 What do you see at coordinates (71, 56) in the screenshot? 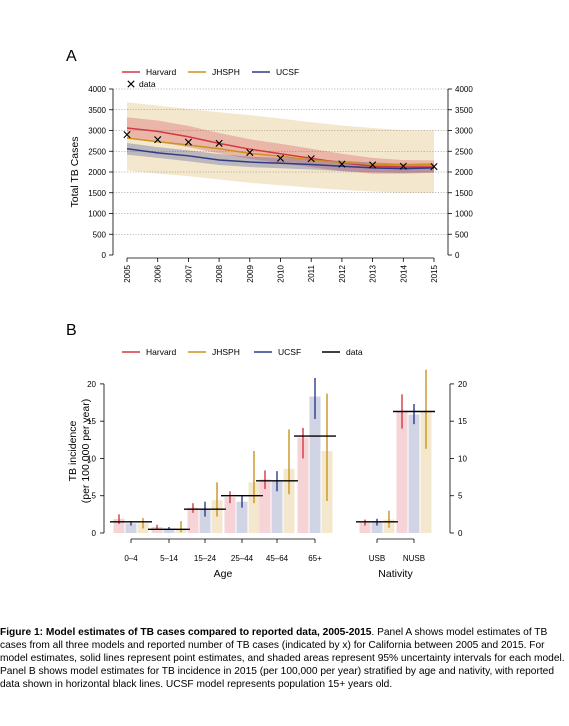
I see `panel-a-label: A` at bounding box center [71, 56].